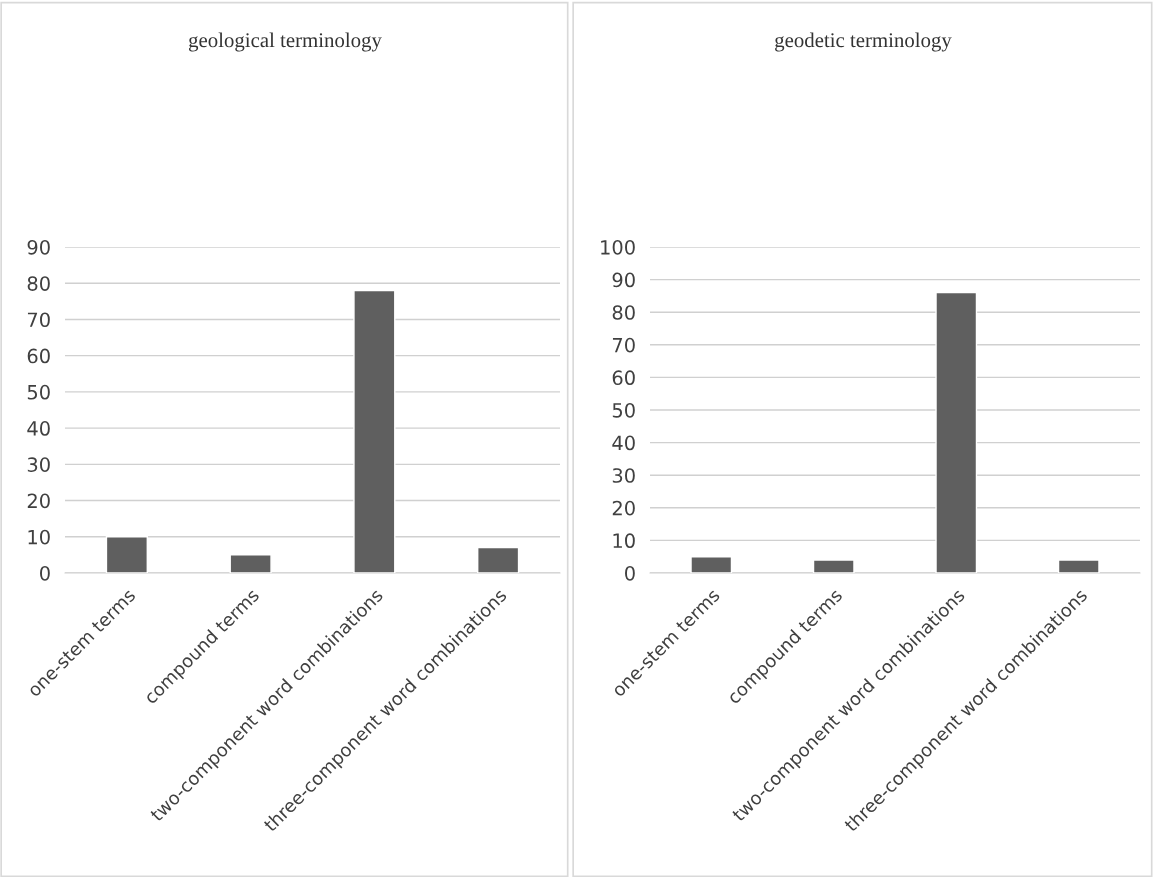 The height and width of the screenshot is (878, 1154). I want to click on chart-title: geological terminology, so click(285, 42).